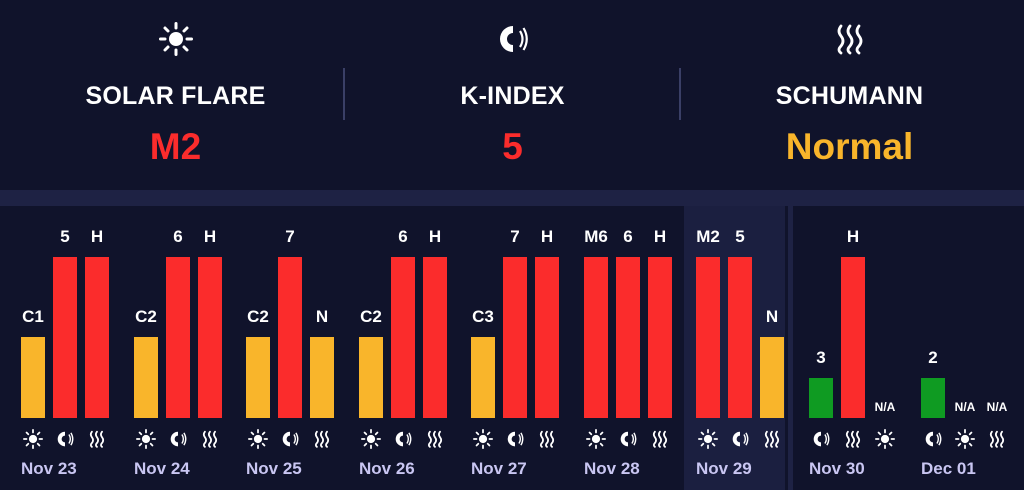 The image size is (1024, 490). I want to click on k-index-label: K-INDEX, so click(512, 96).